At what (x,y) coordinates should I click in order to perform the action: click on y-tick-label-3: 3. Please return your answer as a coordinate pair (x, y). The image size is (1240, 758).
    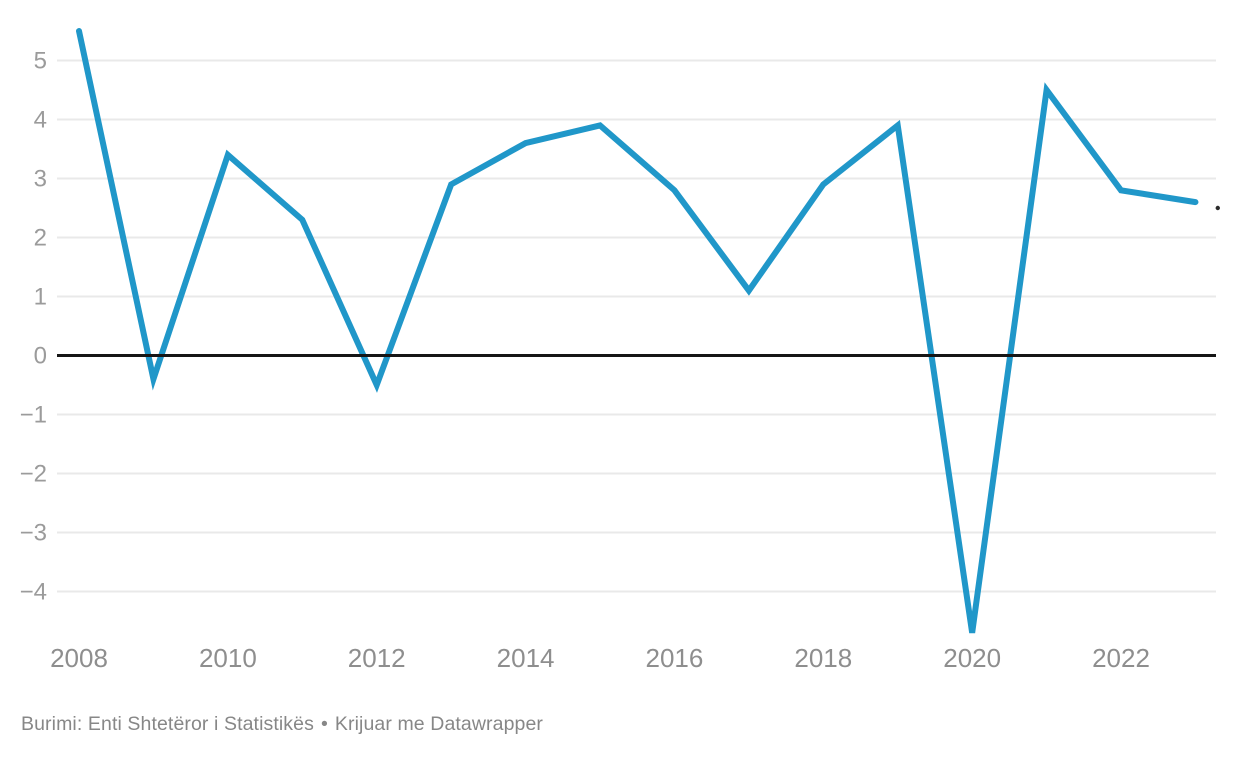
    Looking at the image, I should click on (40, 179).